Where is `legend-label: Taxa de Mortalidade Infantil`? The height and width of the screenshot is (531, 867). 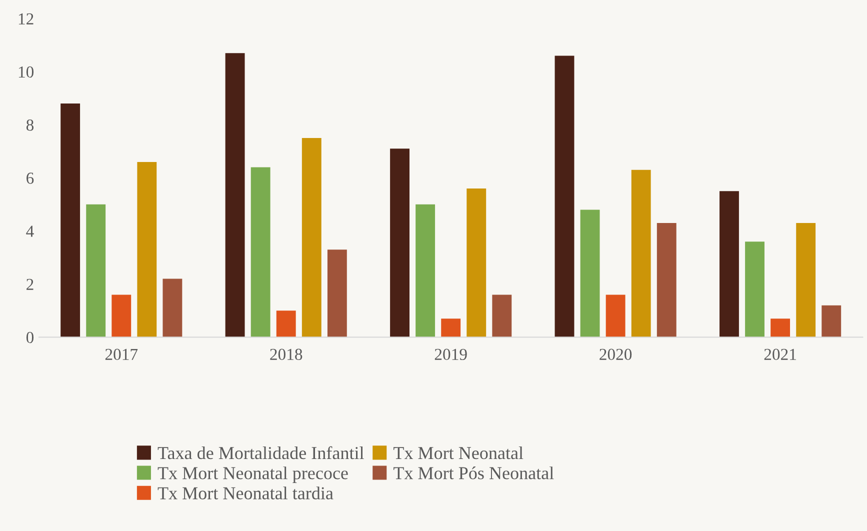 legend-label: Taxa de Mortalidade Infantil is located at coordinates (261, 453).